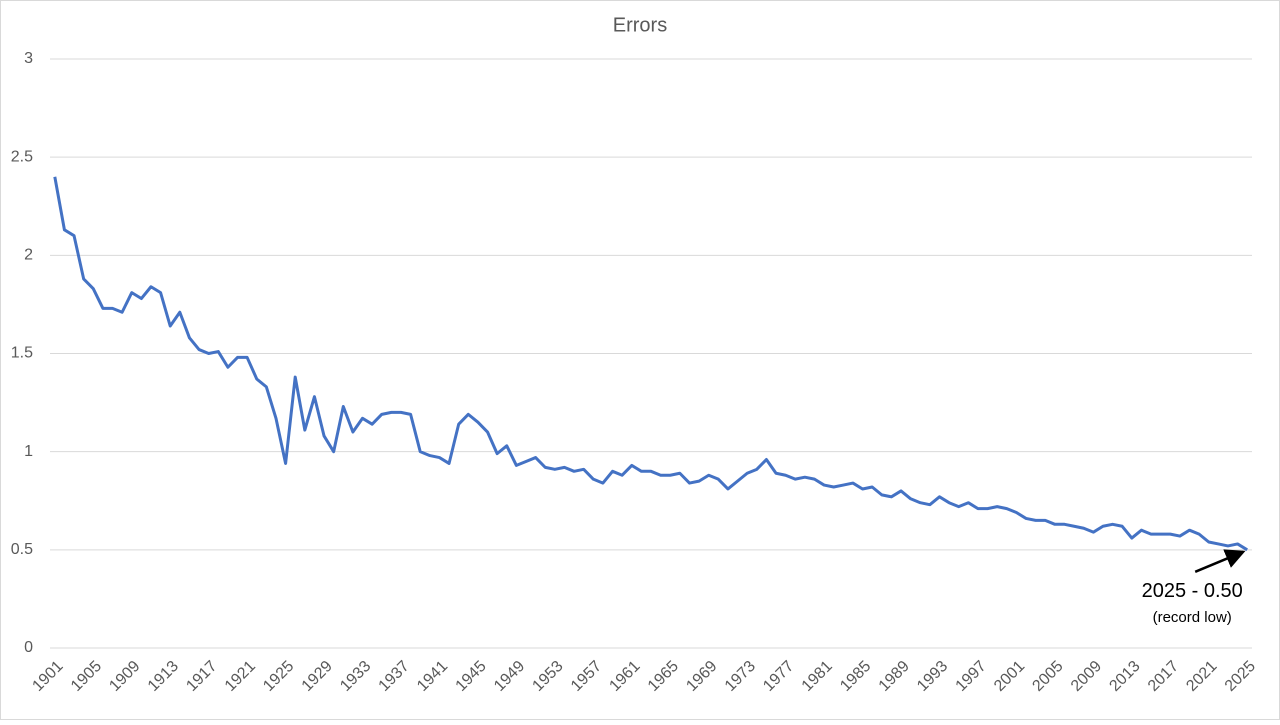 The width and height of the screenshot is (1280, 725). What do you see at coordinates (28, 58) in the screenshot?
I see `y-tick-label: 3` at bounding box center [28, 58].